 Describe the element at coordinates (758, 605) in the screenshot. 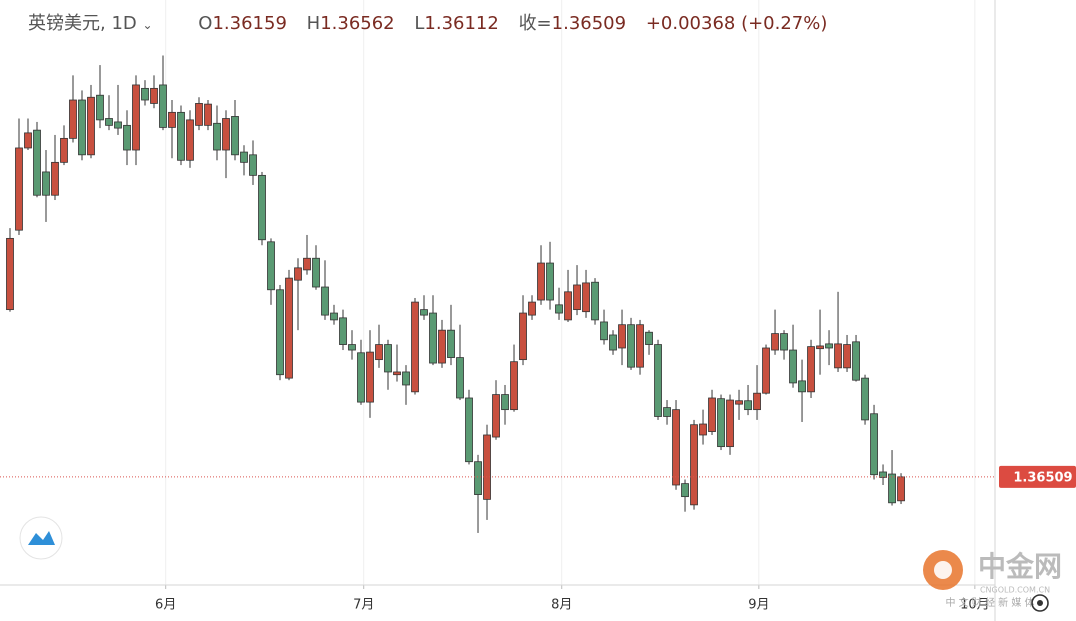

I see `x-tick-label: 9月` at that location.